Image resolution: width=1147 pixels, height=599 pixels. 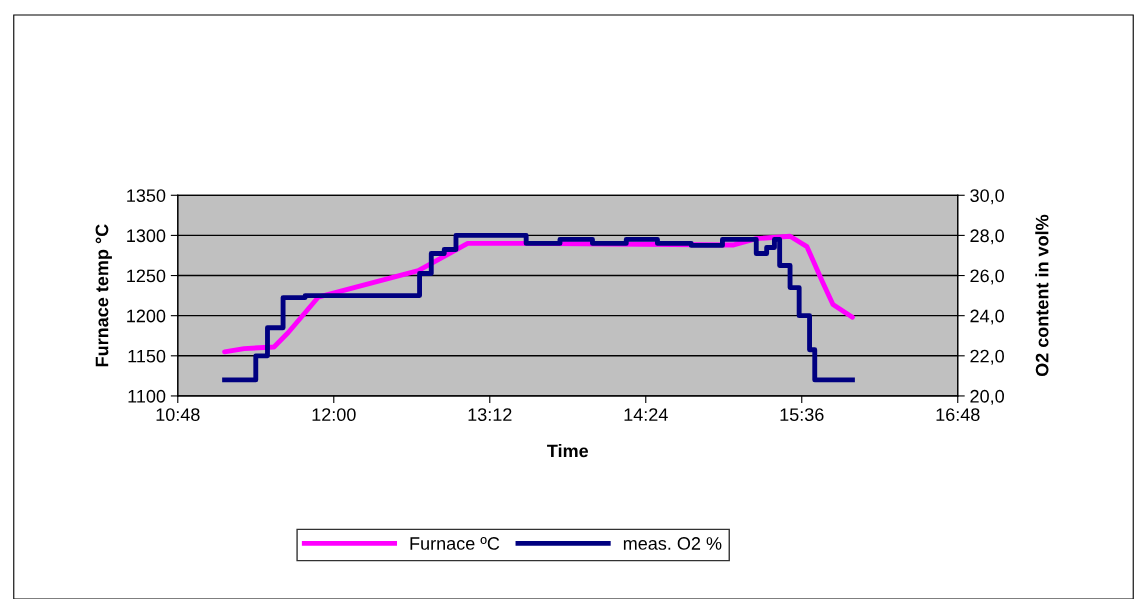 I want to click on x-tick-label: 15:36, so click(x=802, y=415).